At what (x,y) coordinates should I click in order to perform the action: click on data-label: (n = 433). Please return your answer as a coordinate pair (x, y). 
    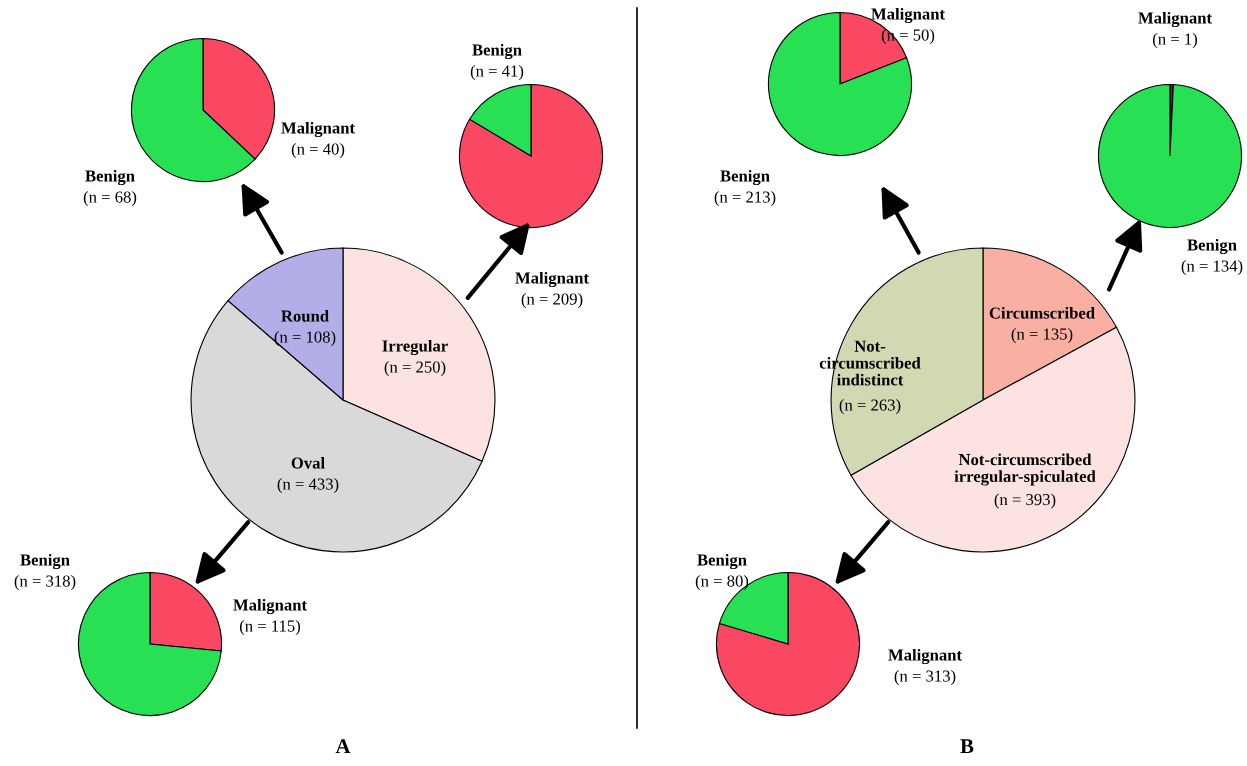
    Looking at the image, I should click on (308, 485).